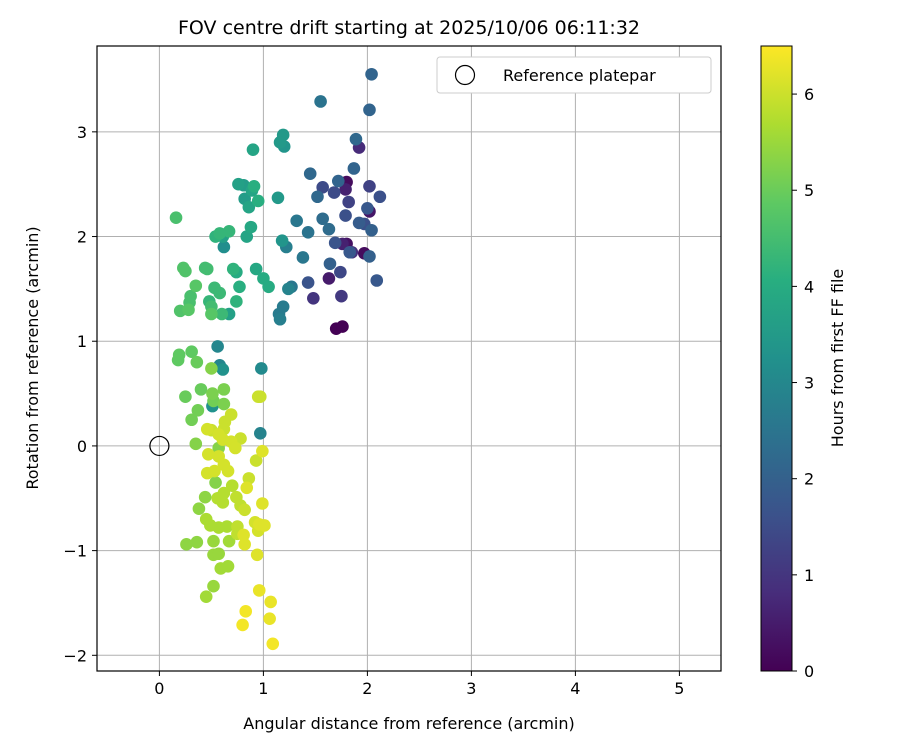 The height and width of the screenshot is (750, 900). I want to click on colorbar-tick-label: 4, so click(809, 286).